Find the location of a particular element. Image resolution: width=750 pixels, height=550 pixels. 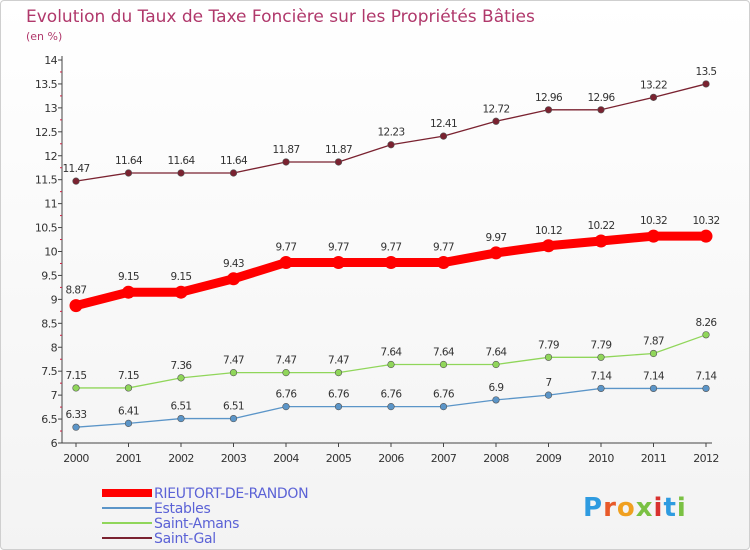

y-tick-label: 11 is located at coordinates (50, 204).